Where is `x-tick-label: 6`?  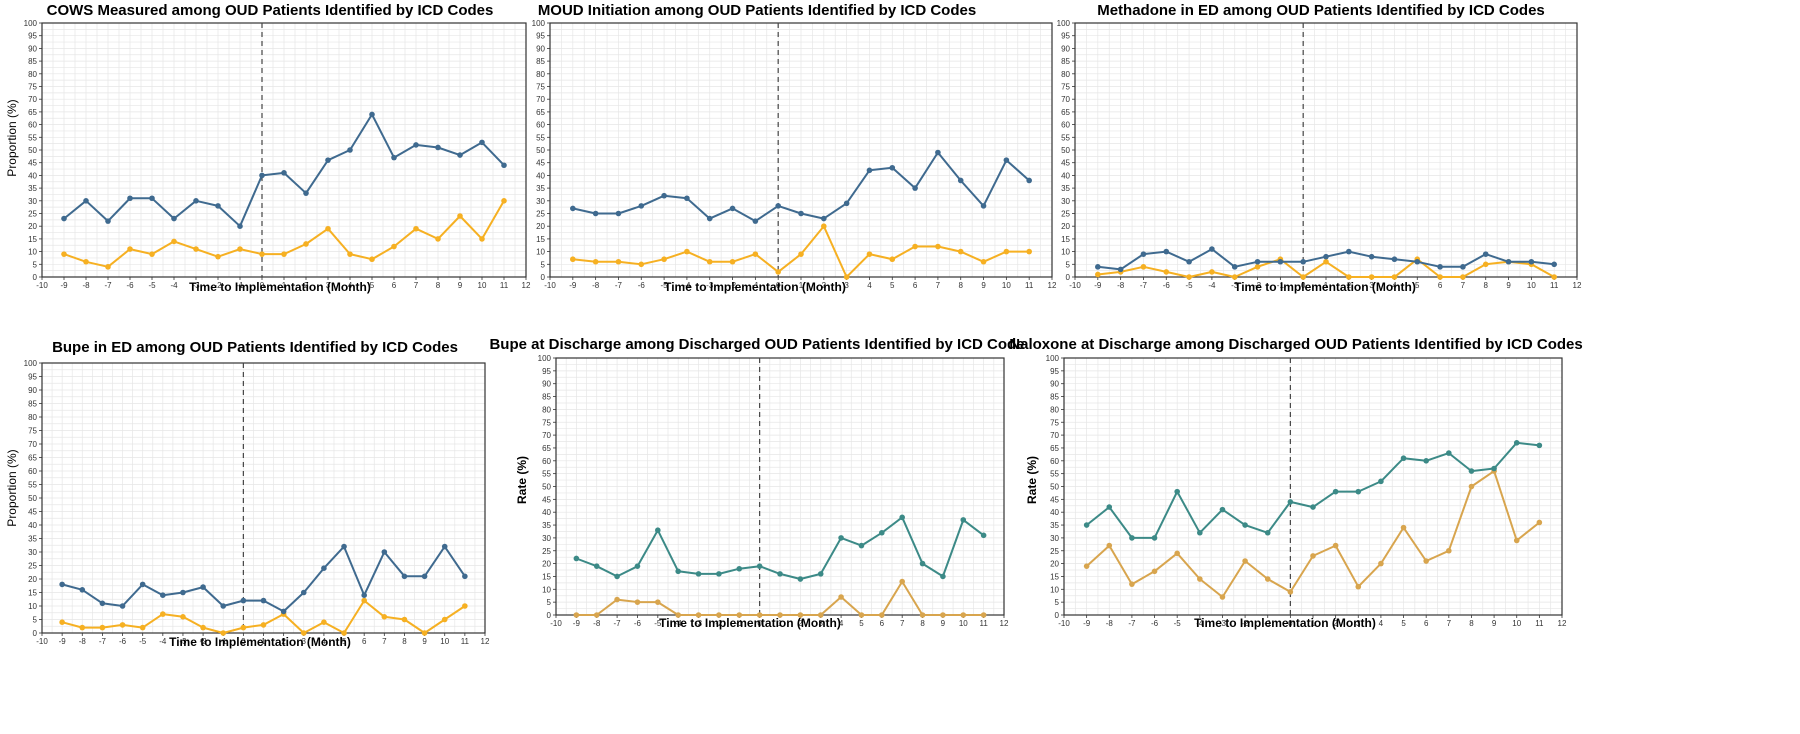
x-tick-label: 6 is located at coordinates (882, 623).